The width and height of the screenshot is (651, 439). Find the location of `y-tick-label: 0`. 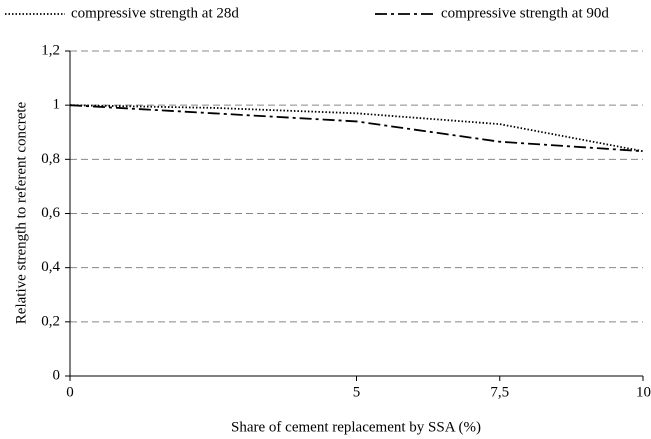

y-tick-label: 0 is located at coordinates (57, 375).